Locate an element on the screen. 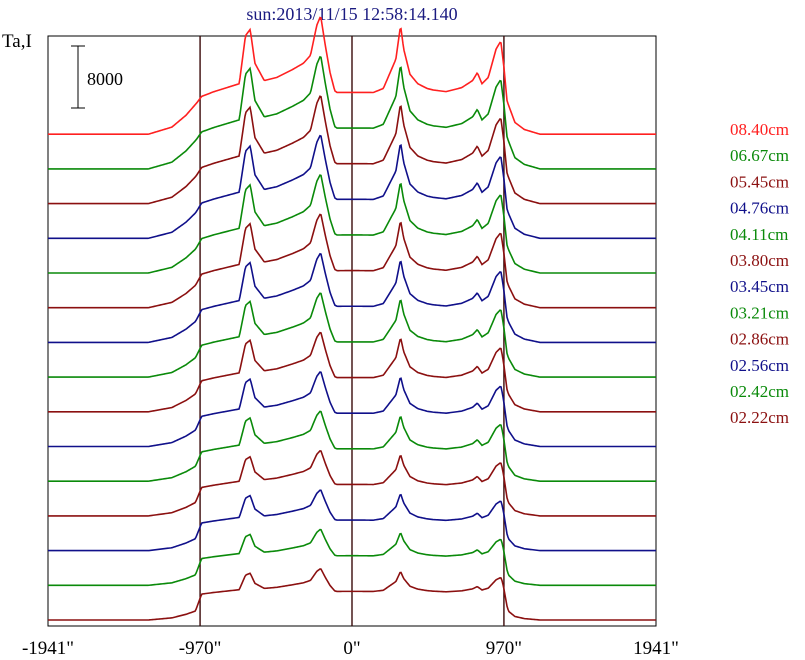 This screenshot has height=660, width=805. x-tick-label-3: 0" is located at coordinates (351, 648).